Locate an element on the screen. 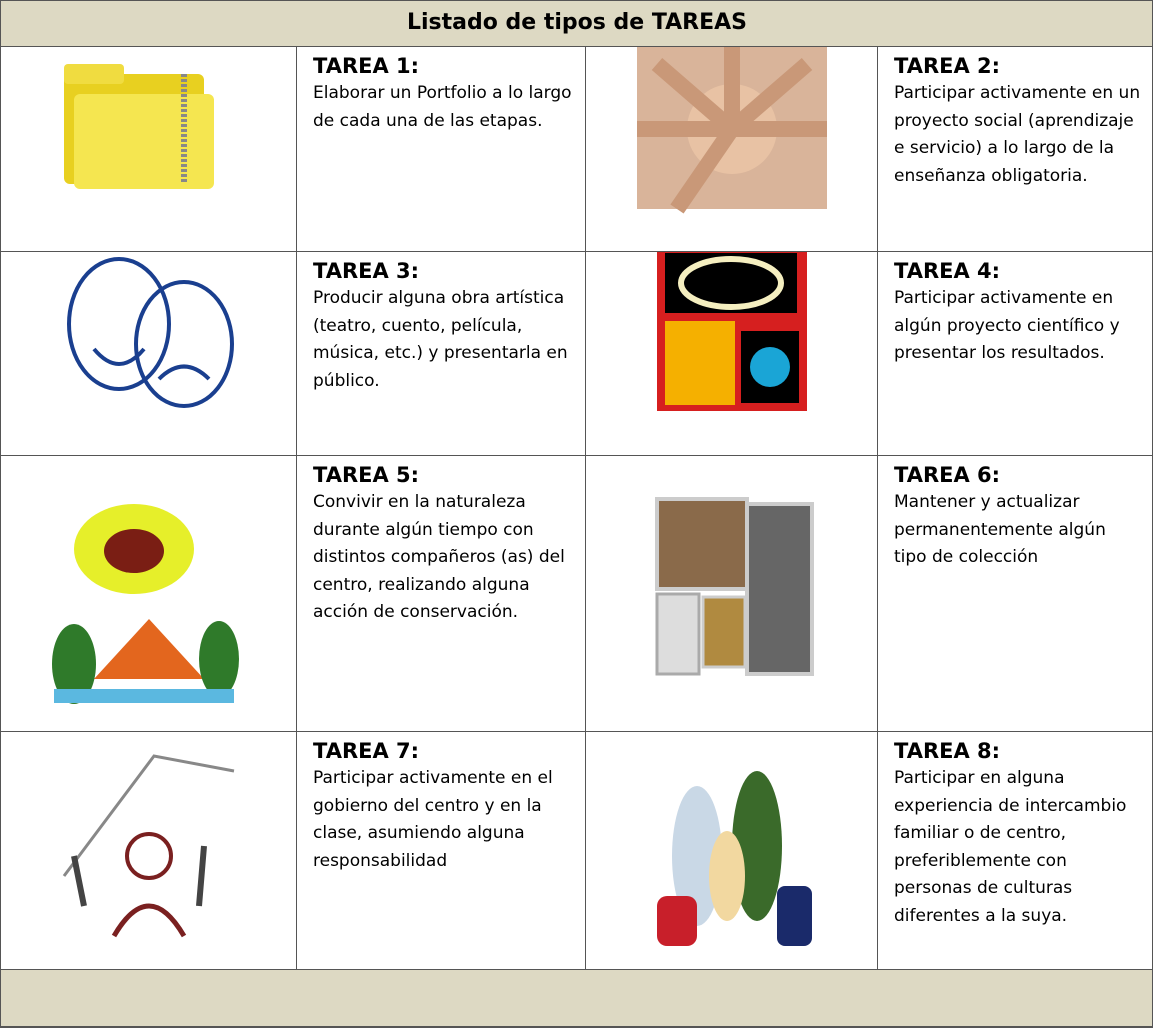  task-heading: TAREA 2: is located at coordinates (947, 66).